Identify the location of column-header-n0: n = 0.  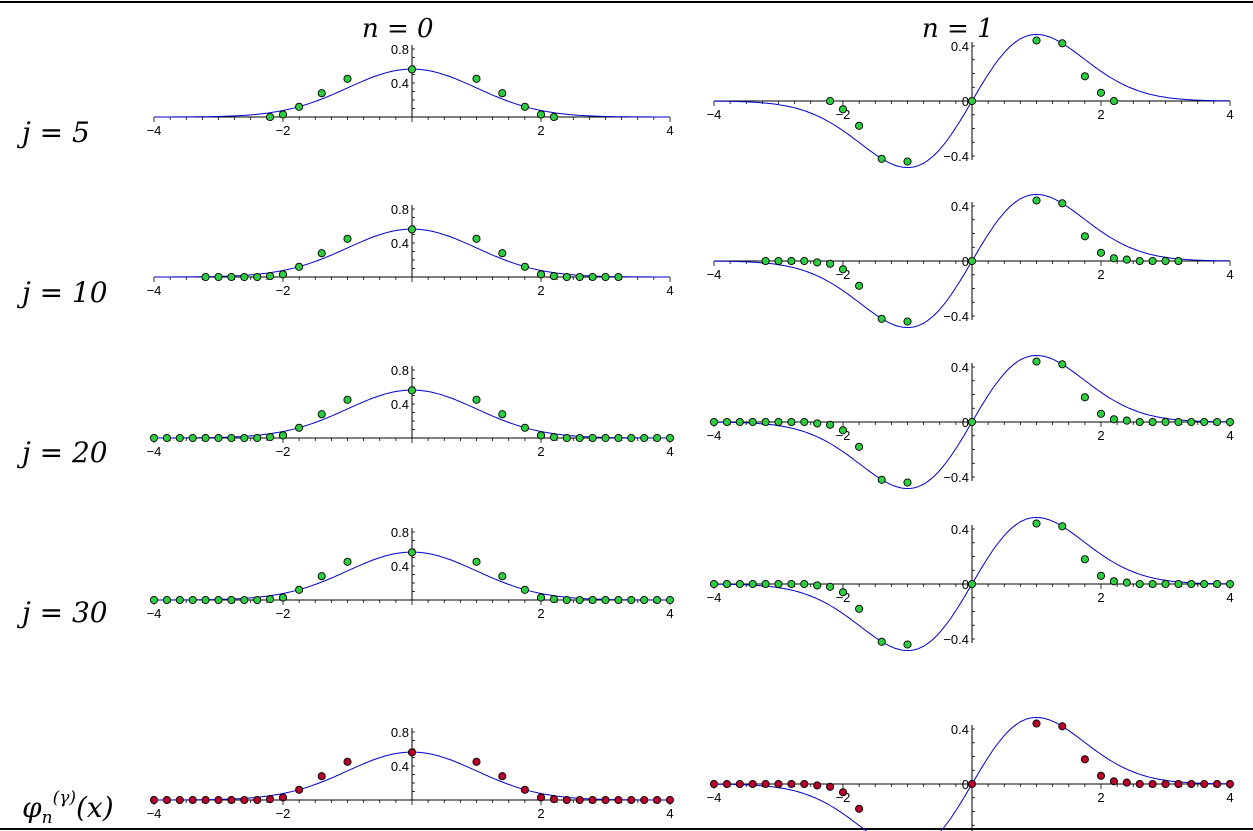
(398, 29).